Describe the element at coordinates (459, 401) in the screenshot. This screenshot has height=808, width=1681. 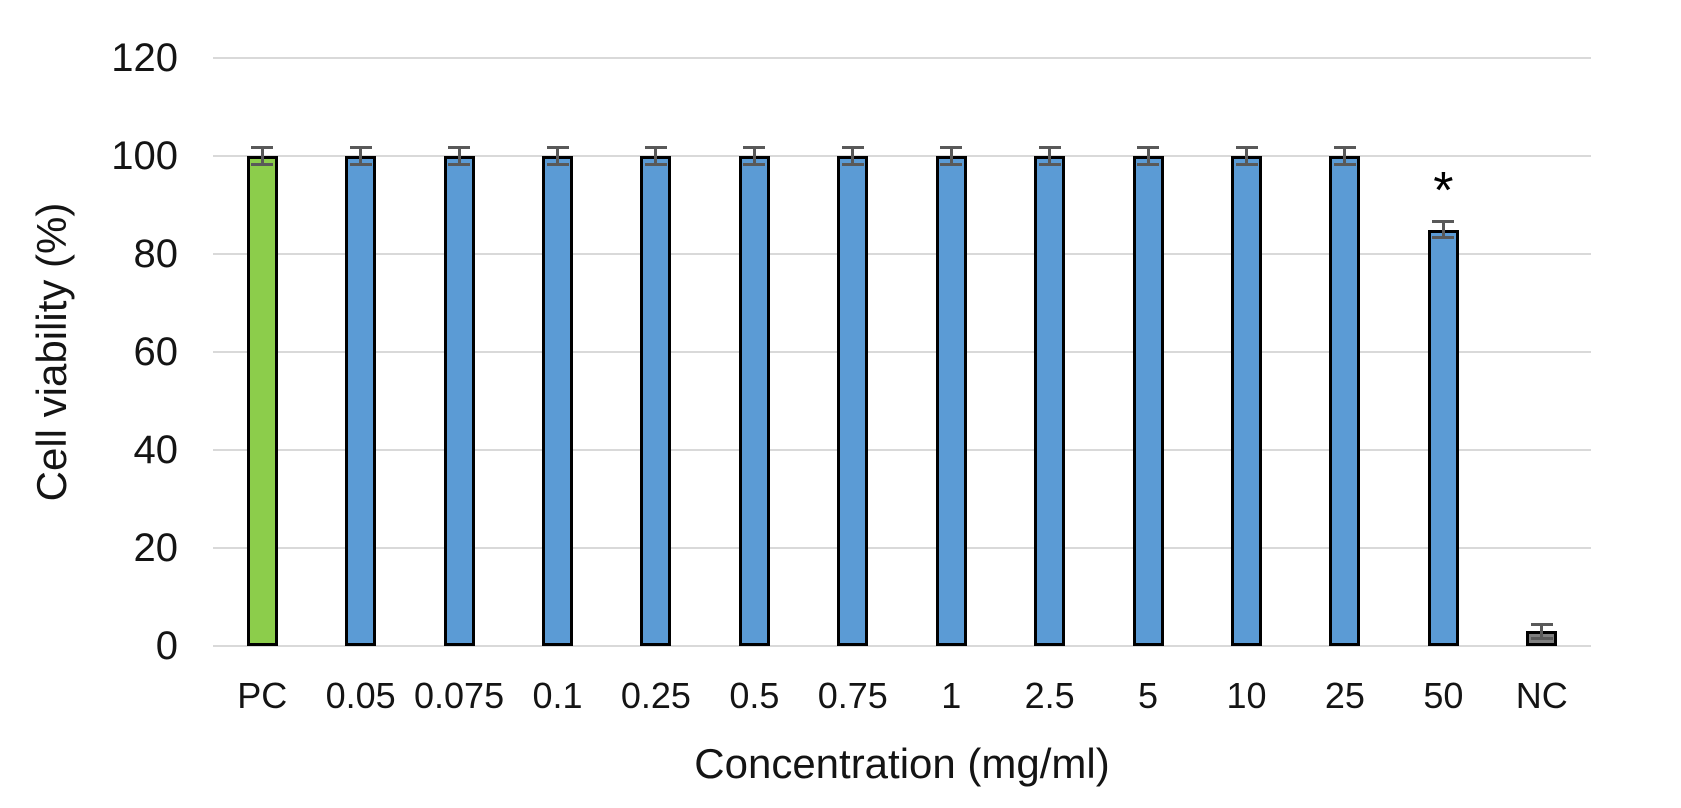
I see `bar-0.075` at that location.